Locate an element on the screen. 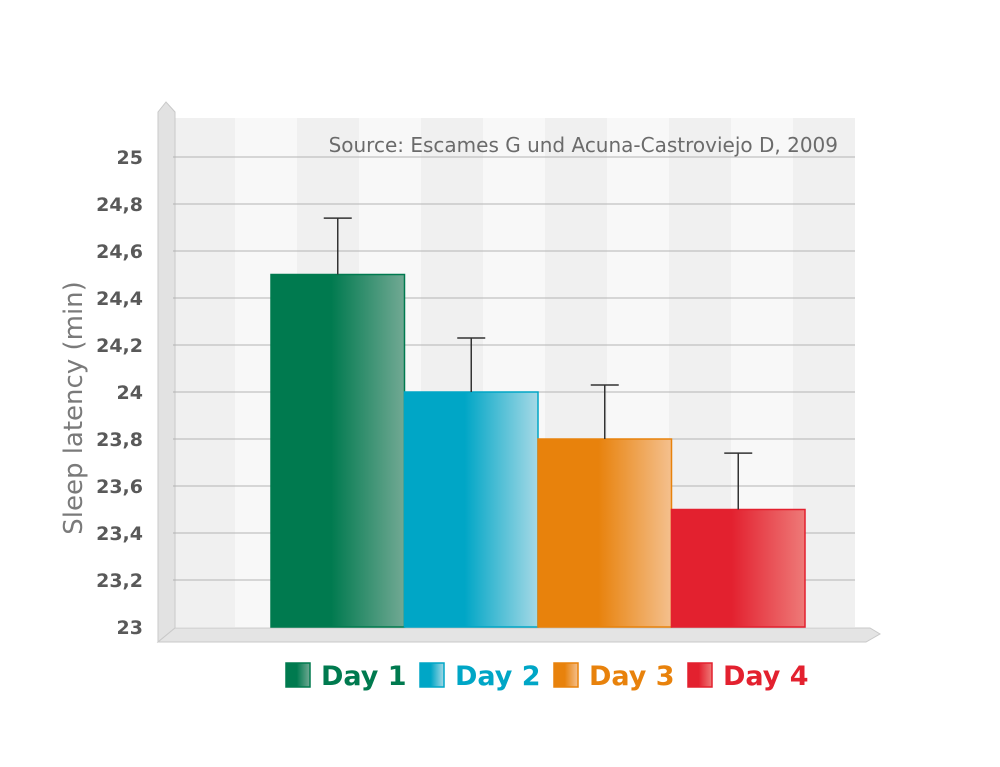 Image resolution: width=1000 pixels, height=767 pixels. legend-item-day-4: Day 4 is located at coordinates (748, 676).